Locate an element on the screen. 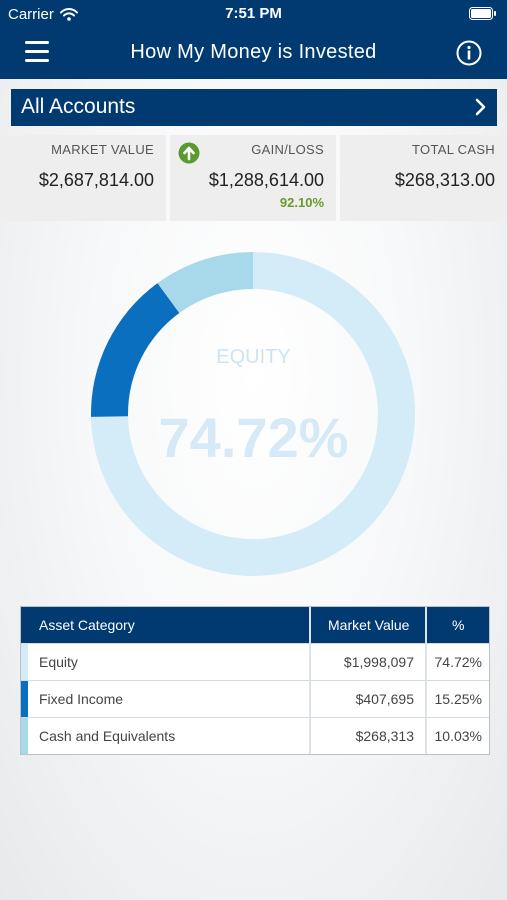 The width and height of the screenshot is (507, 900). row-percent: 10.03% is located at coordinates (458, 736).